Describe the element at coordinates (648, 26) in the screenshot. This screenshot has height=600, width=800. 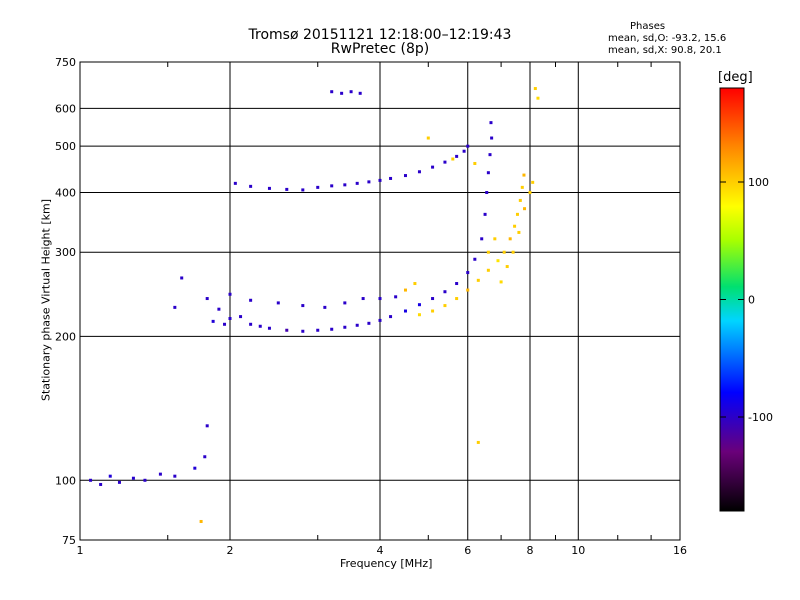
I see `phase-stats-heading: Phases` at that location.